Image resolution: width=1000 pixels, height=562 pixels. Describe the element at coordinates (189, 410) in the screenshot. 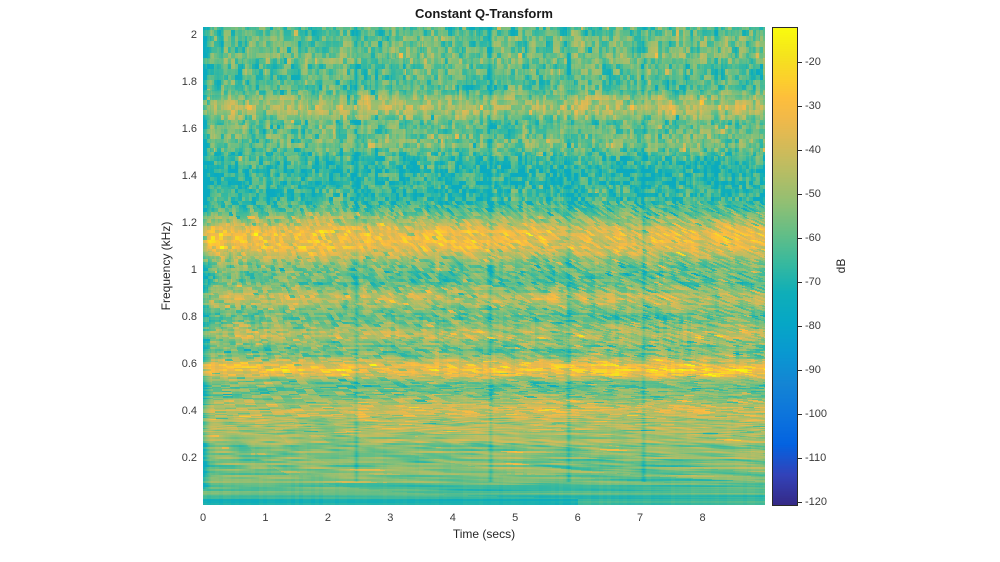

I see `y-axis-tick-label: 0.4` at that location.